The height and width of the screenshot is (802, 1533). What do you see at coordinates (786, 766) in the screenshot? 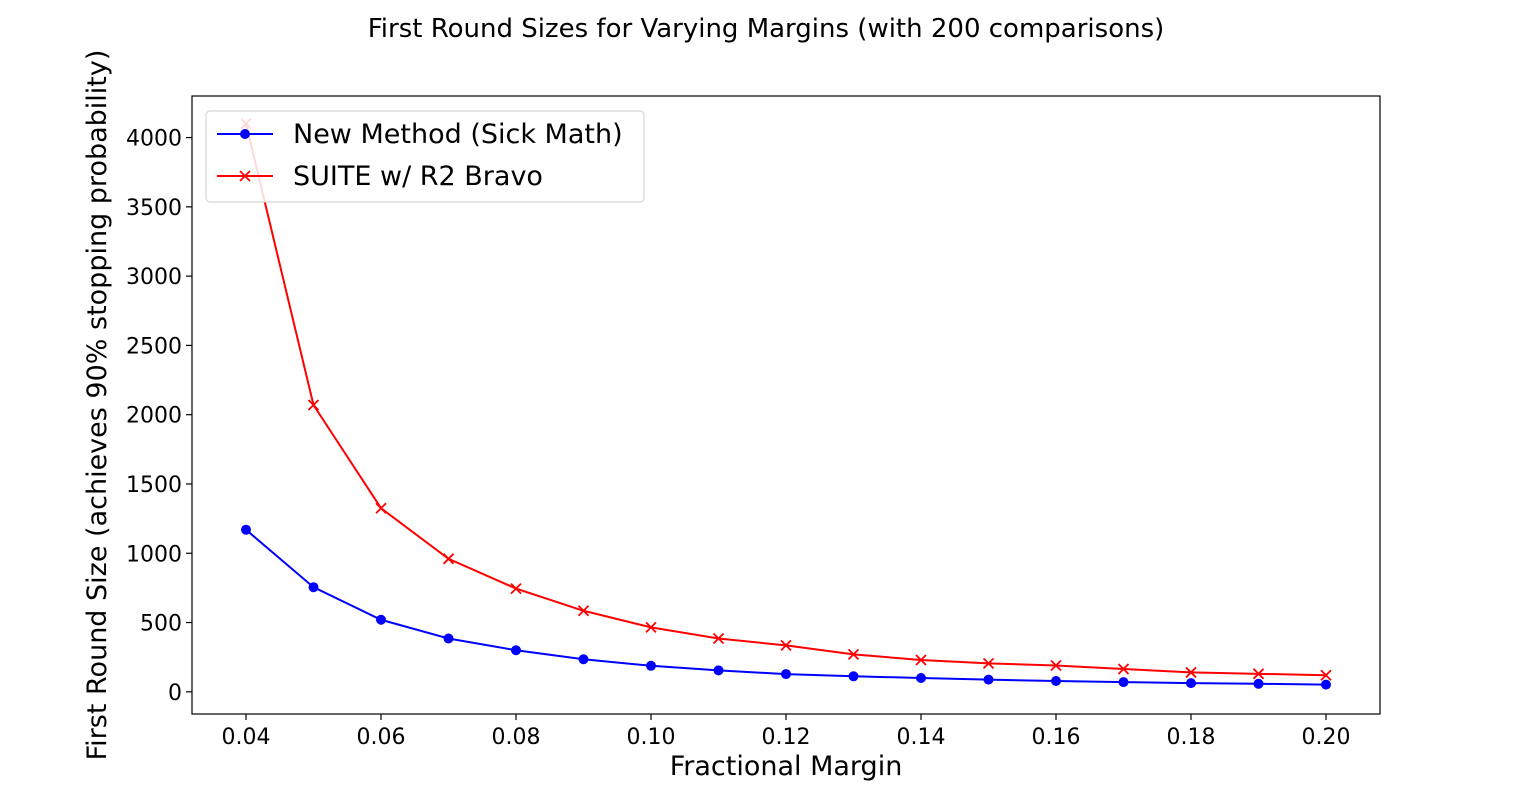
I see `x-axis-title: Fractional Margin` at bounding box center [786, 766].